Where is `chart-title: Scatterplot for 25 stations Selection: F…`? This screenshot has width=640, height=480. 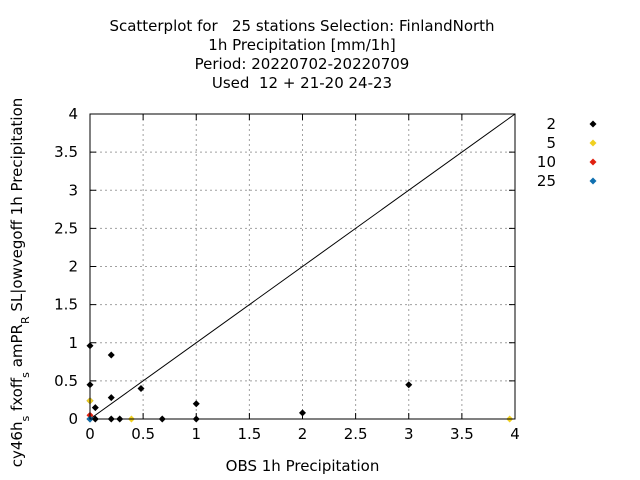
chart-title: Scatterplot for 25 stations Selection: F… is located at coordinates (302, 55).